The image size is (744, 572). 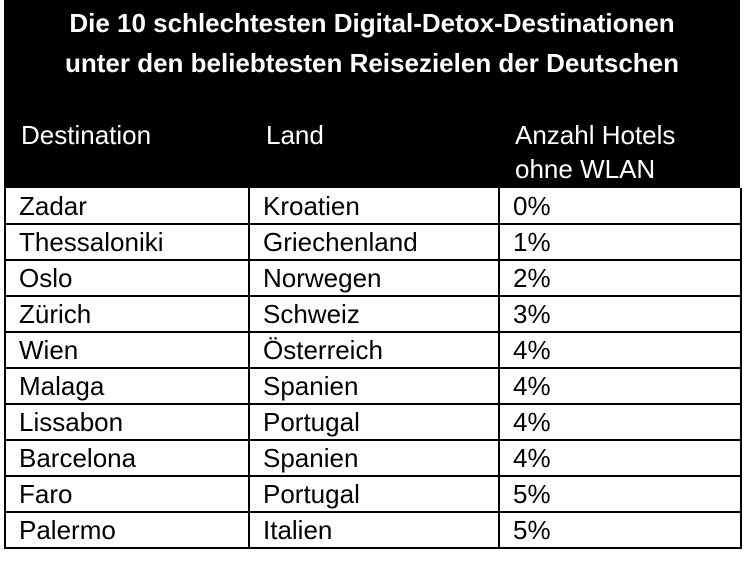 What do you see at coordinates (127, 530) in the screenshot?
I see `cell-destination: Palermo` at bounding box center [127, 530].